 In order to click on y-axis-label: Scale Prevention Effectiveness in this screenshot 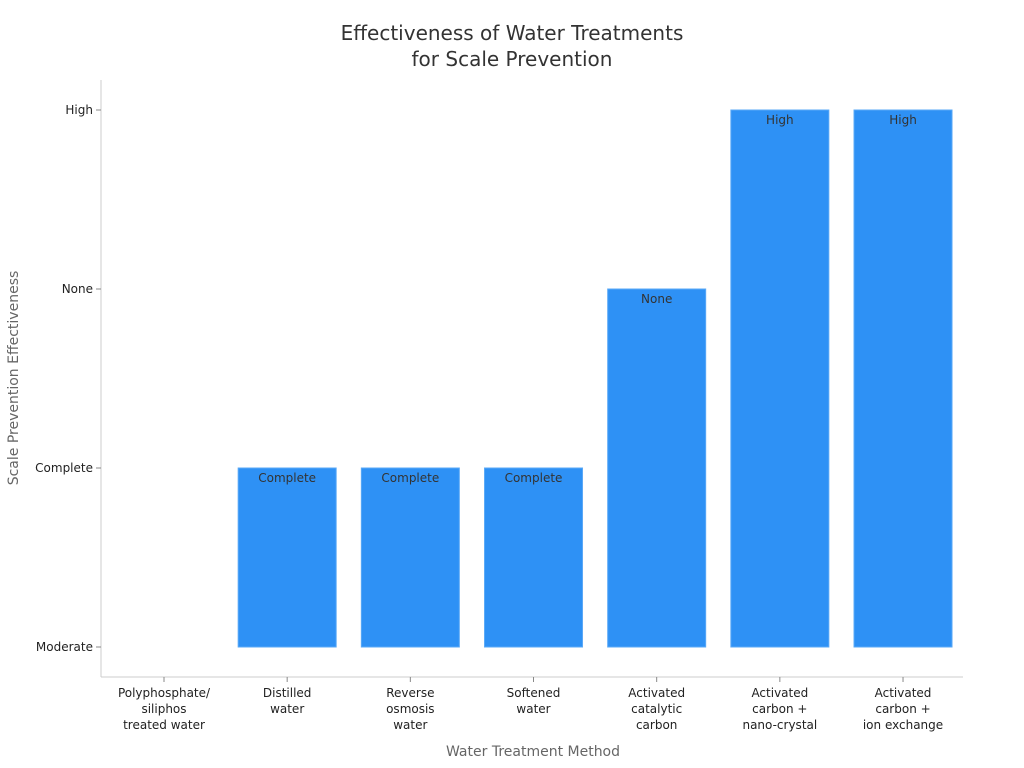, I will do `click(14, 378)`.